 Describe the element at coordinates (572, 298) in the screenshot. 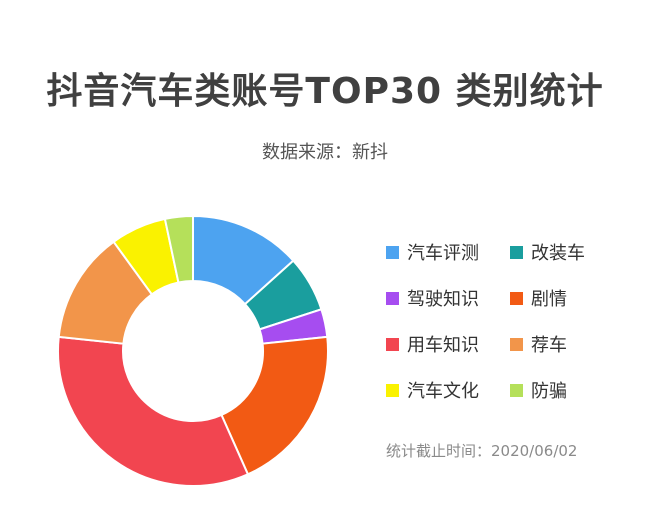

I see `legend-item-drama: 剧情` at that location.